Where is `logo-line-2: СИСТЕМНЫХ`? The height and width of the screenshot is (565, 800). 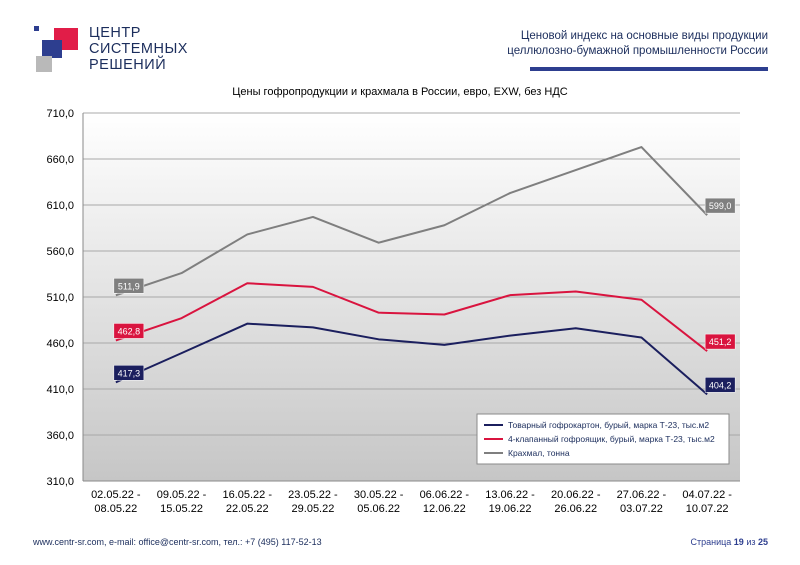
logo-line-2: СИСТЕМНЫХ is located at coordinates (138, 49).